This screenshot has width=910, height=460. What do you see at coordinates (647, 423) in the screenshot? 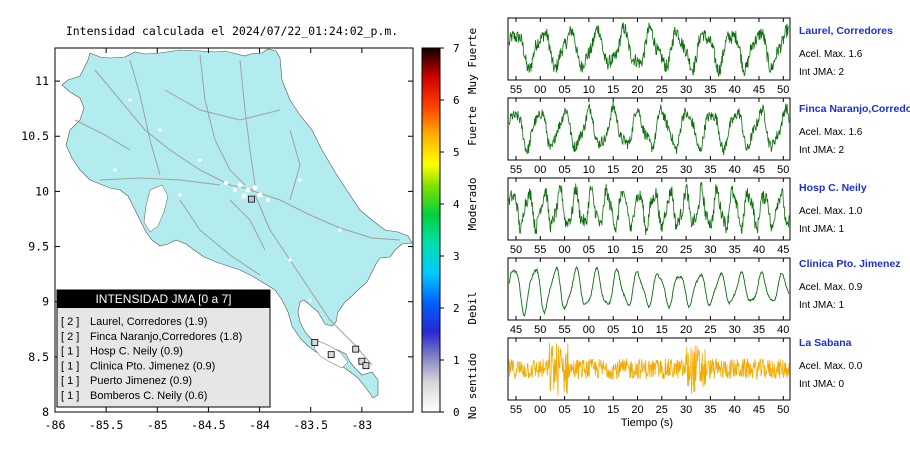
I see `waveform-x-label: Tiempo (s)` at bounding box center [647, 423].